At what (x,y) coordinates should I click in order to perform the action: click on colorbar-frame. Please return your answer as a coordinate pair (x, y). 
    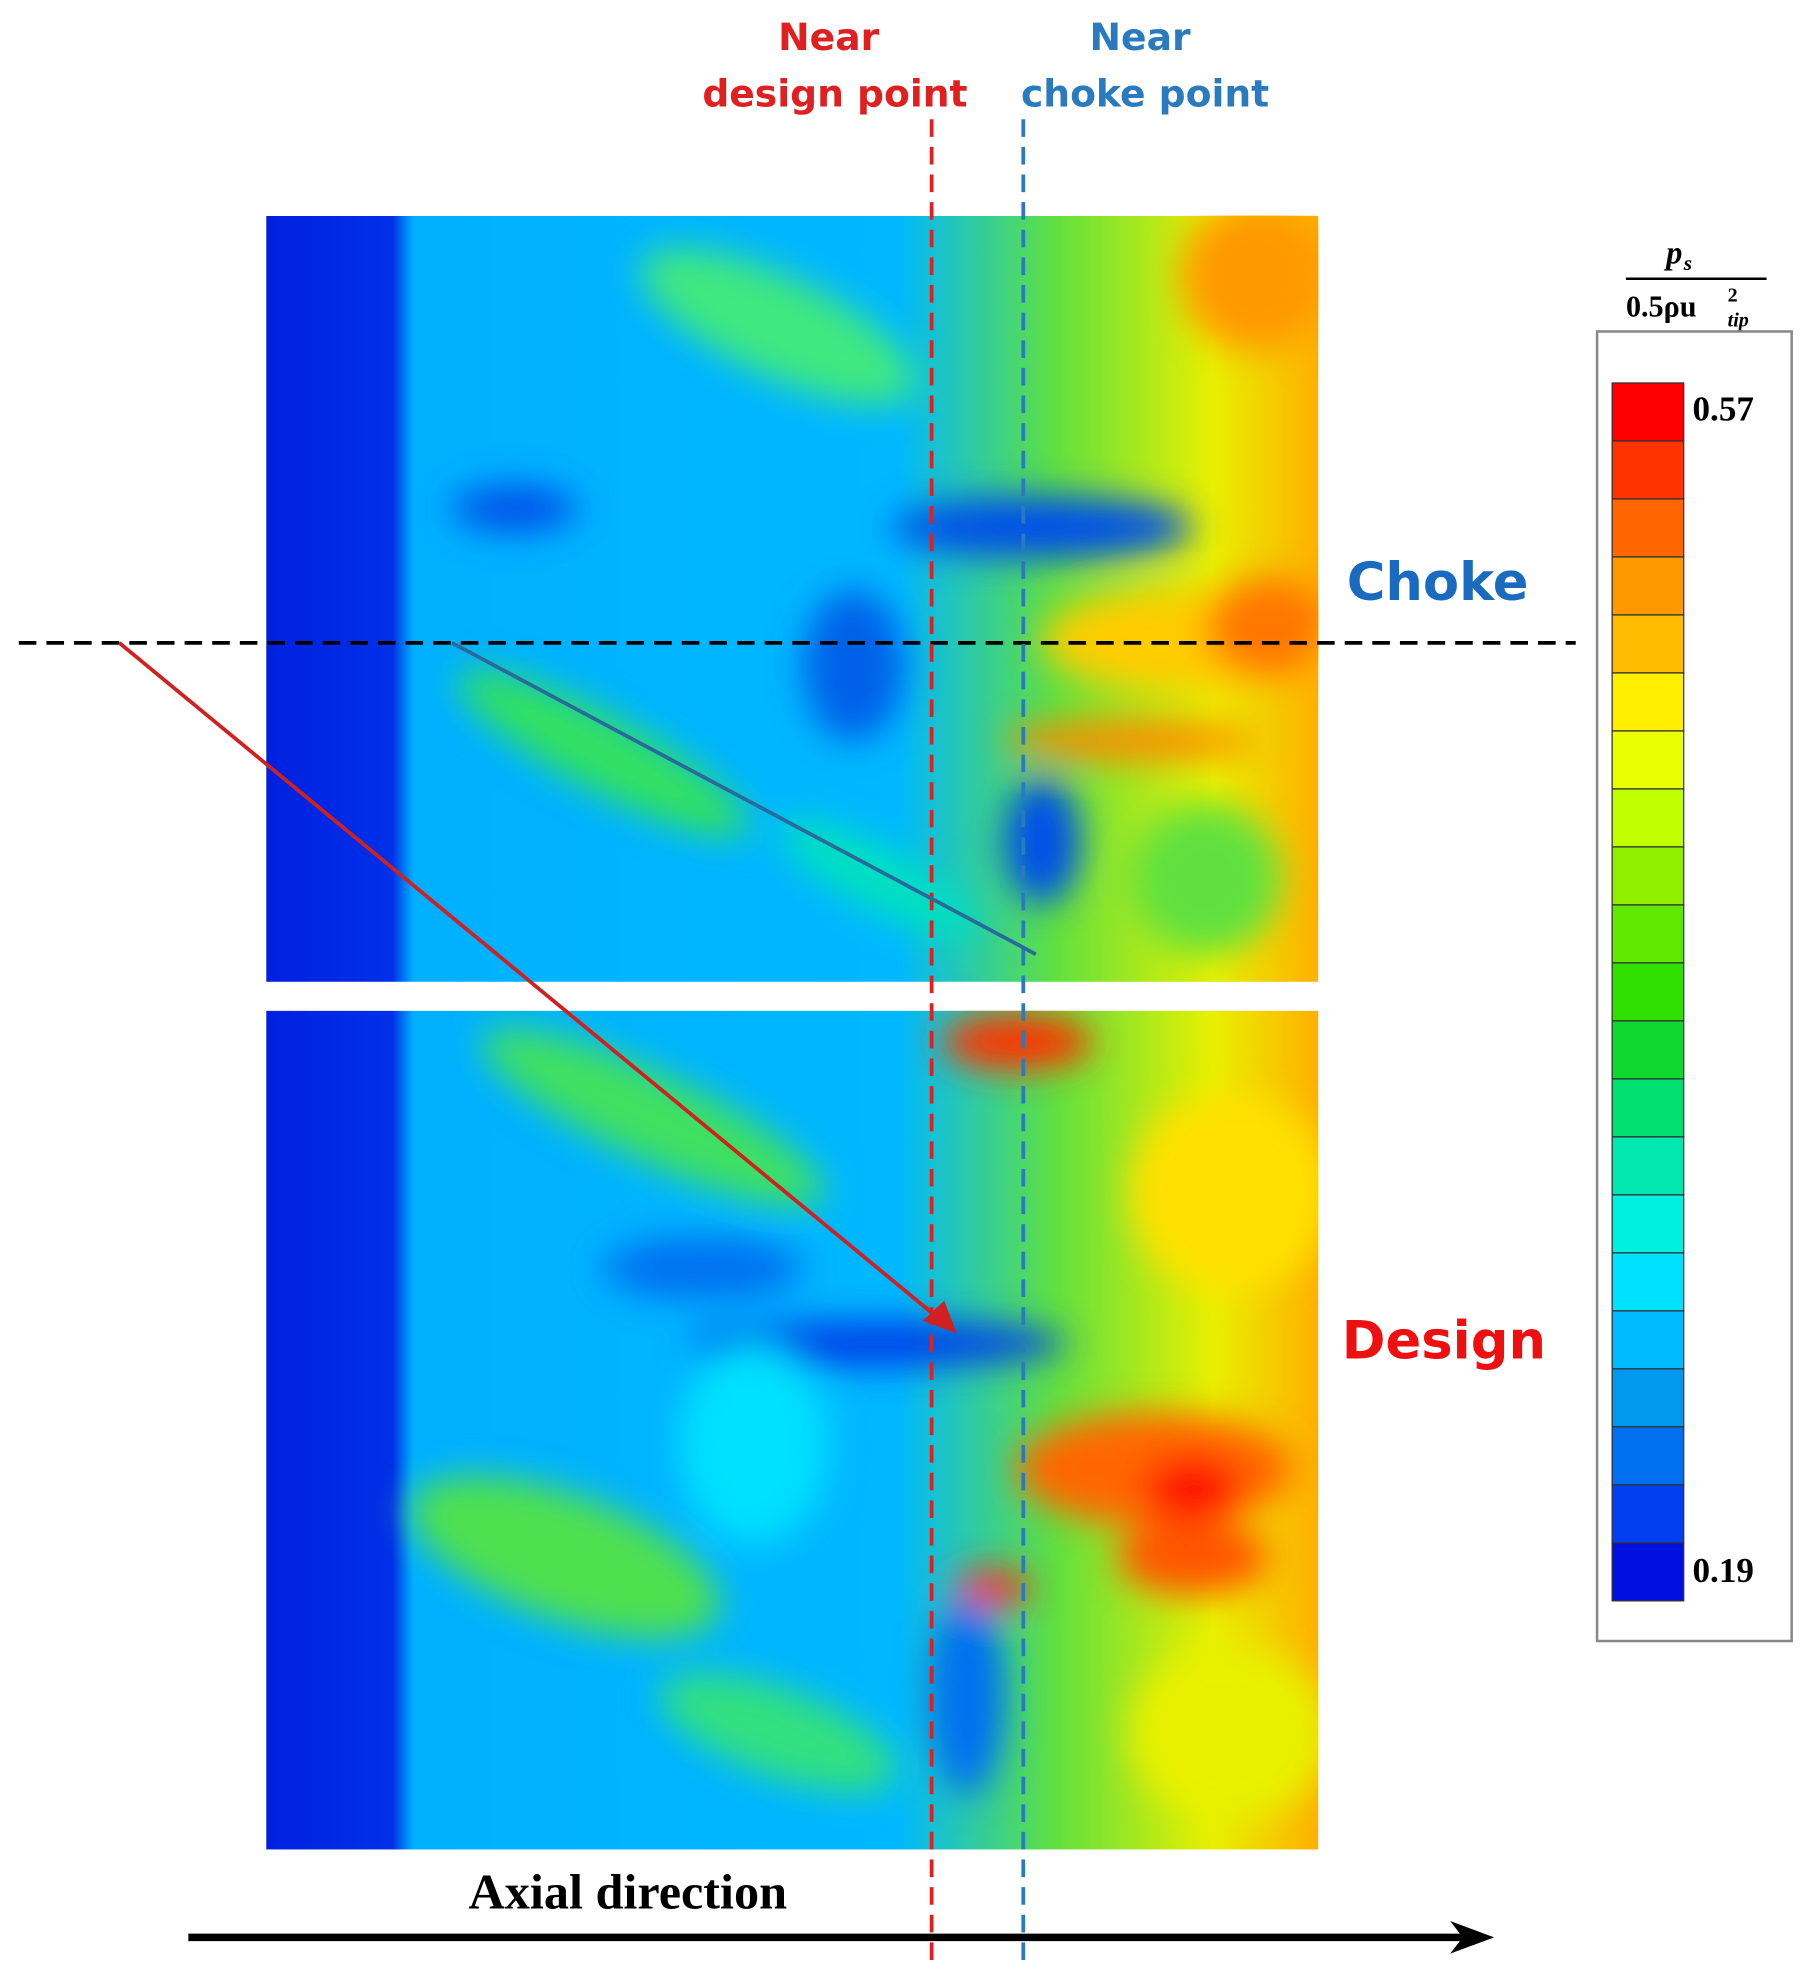
    Looking at the image, I should click on (1694, 986).